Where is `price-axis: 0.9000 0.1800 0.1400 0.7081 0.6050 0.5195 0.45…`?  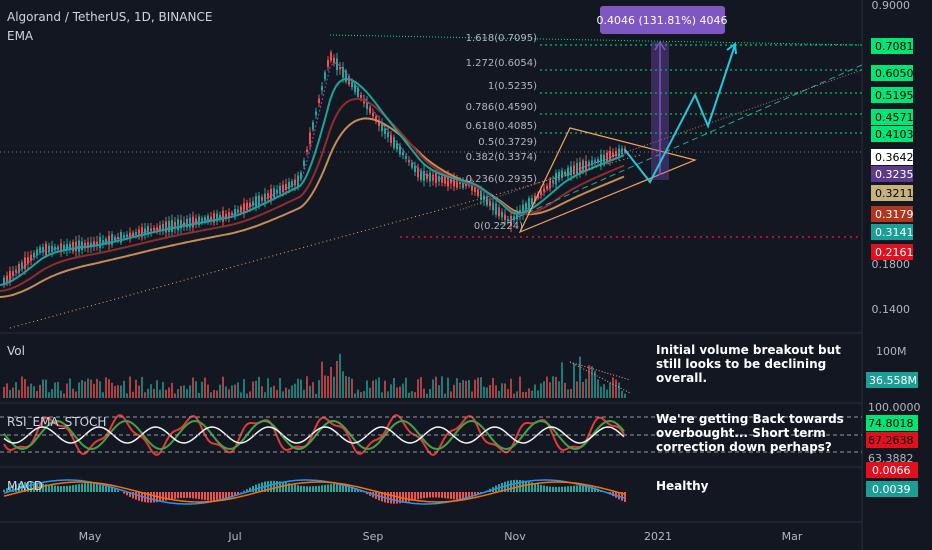
price-axis: 0.9000 0.1800 0.1400 0.7081 0.6050 0.5195 0.45… is located at coordinates (893, 248).